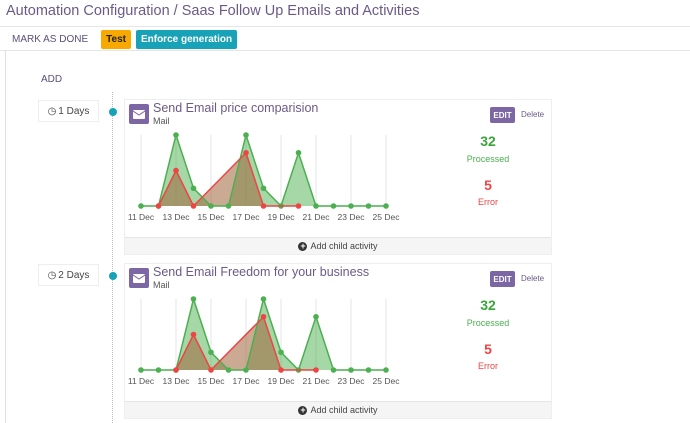 The width and height of the screenshot is (690, 423). I want to click on timeline-line, so click(112, 257).